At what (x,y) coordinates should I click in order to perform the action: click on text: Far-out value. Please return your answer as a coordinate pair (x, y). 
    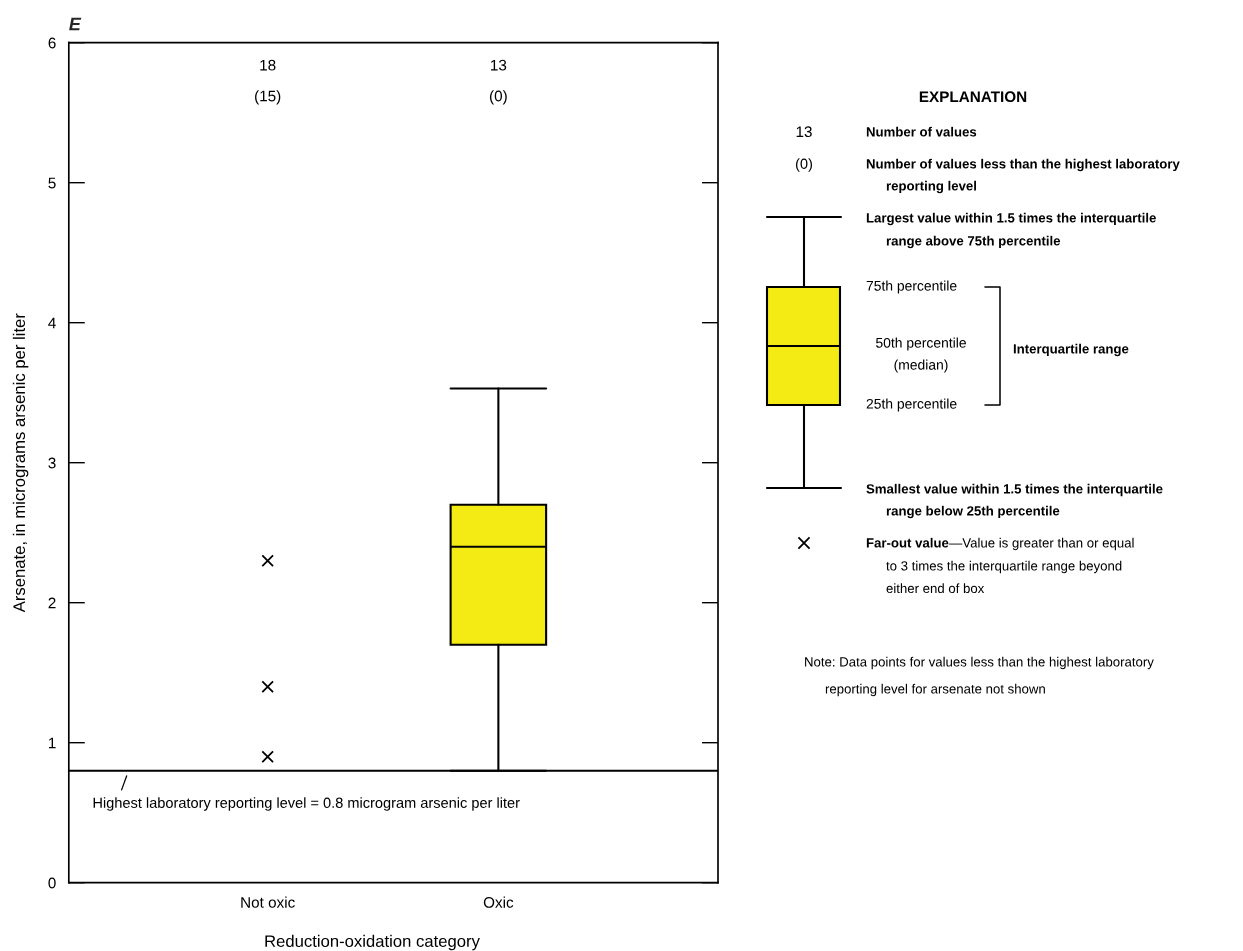
    Looking at the image, I should click on (907, 542).